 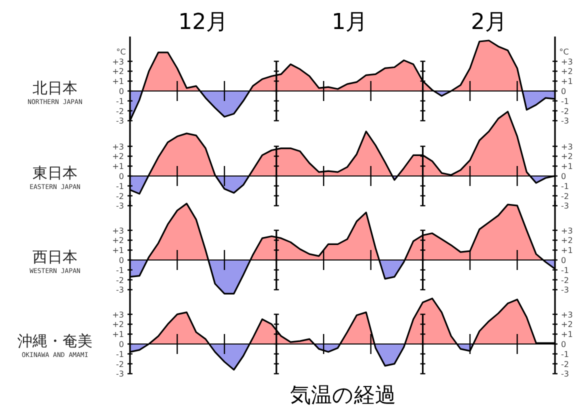 What do you see at coordinates (55, 173) in the screenshot?
I see `text: 東日本` at bounding box center [55, 173].